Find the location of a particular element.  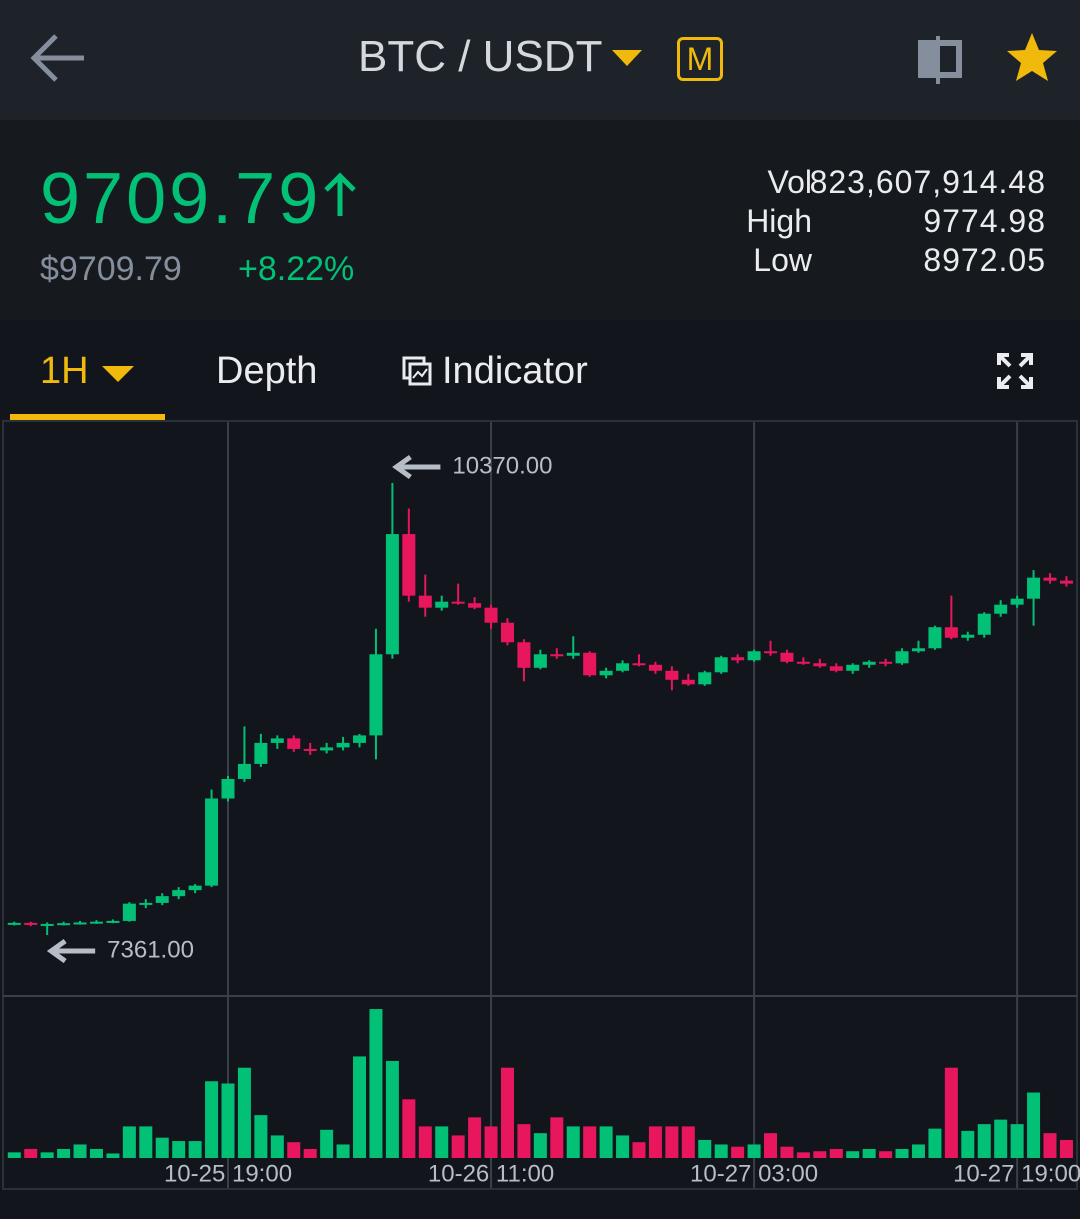

header: BTC / USDT M is located at coordinates (540, 60).